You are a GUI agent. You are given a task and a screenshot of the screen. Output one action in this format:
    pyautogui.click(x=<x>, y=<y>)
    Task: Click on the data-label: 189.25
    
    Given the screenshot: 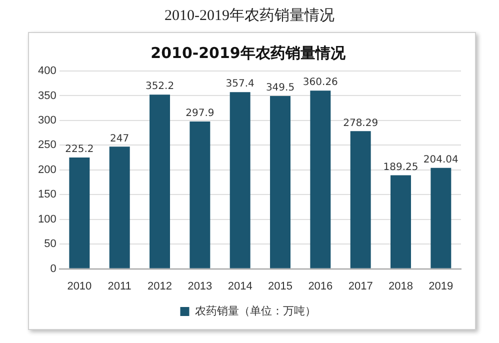 What is the action you would take?
    pyautogui.click(x=400, y=167)
    